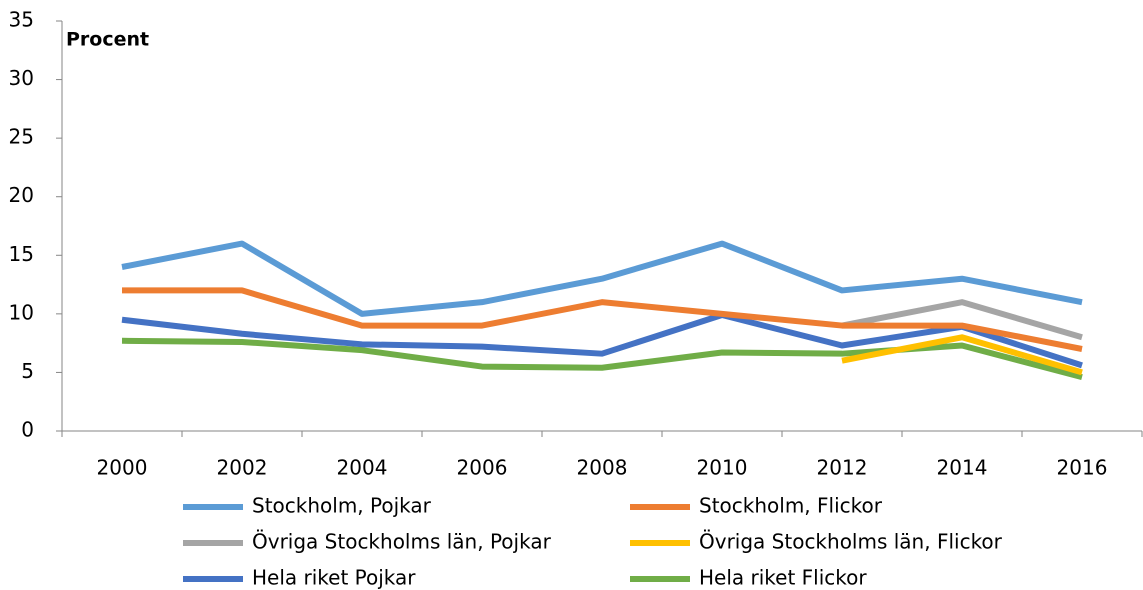 This screenshot has height=590, width=1143. What do you see at coordinates (21, 78) in the screenshot?
I see `y-tick-label: 30` at bounding box center [21, 78].